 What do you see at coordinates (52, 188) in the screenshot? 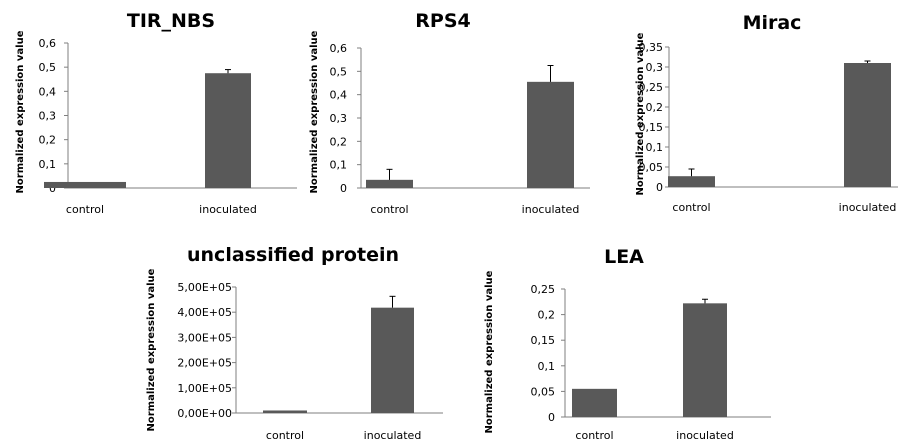
I see `tir-nbs-y-tick-label: 0` at bounding box center [52, 188].